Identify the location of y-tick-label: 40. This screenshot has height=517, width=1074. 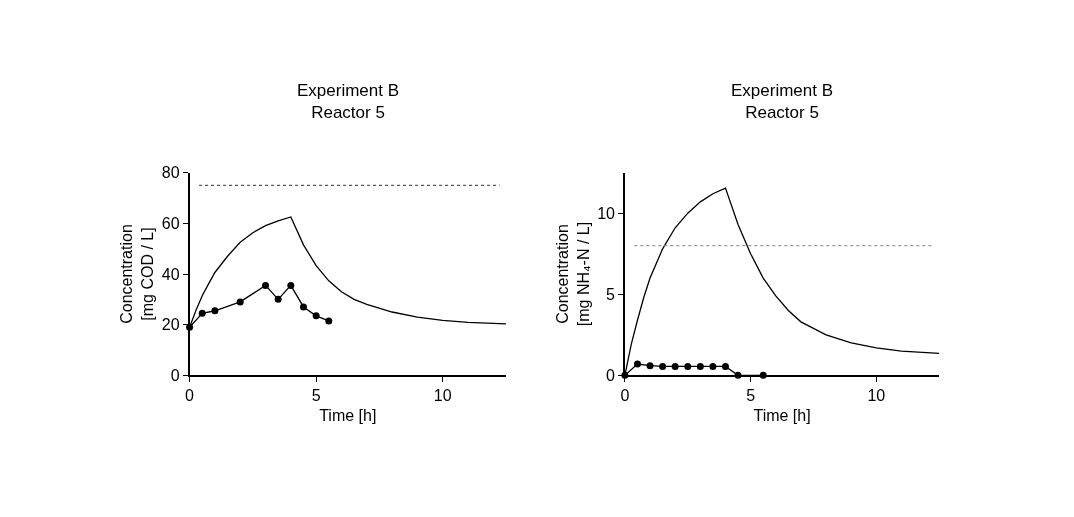
(170, 274).